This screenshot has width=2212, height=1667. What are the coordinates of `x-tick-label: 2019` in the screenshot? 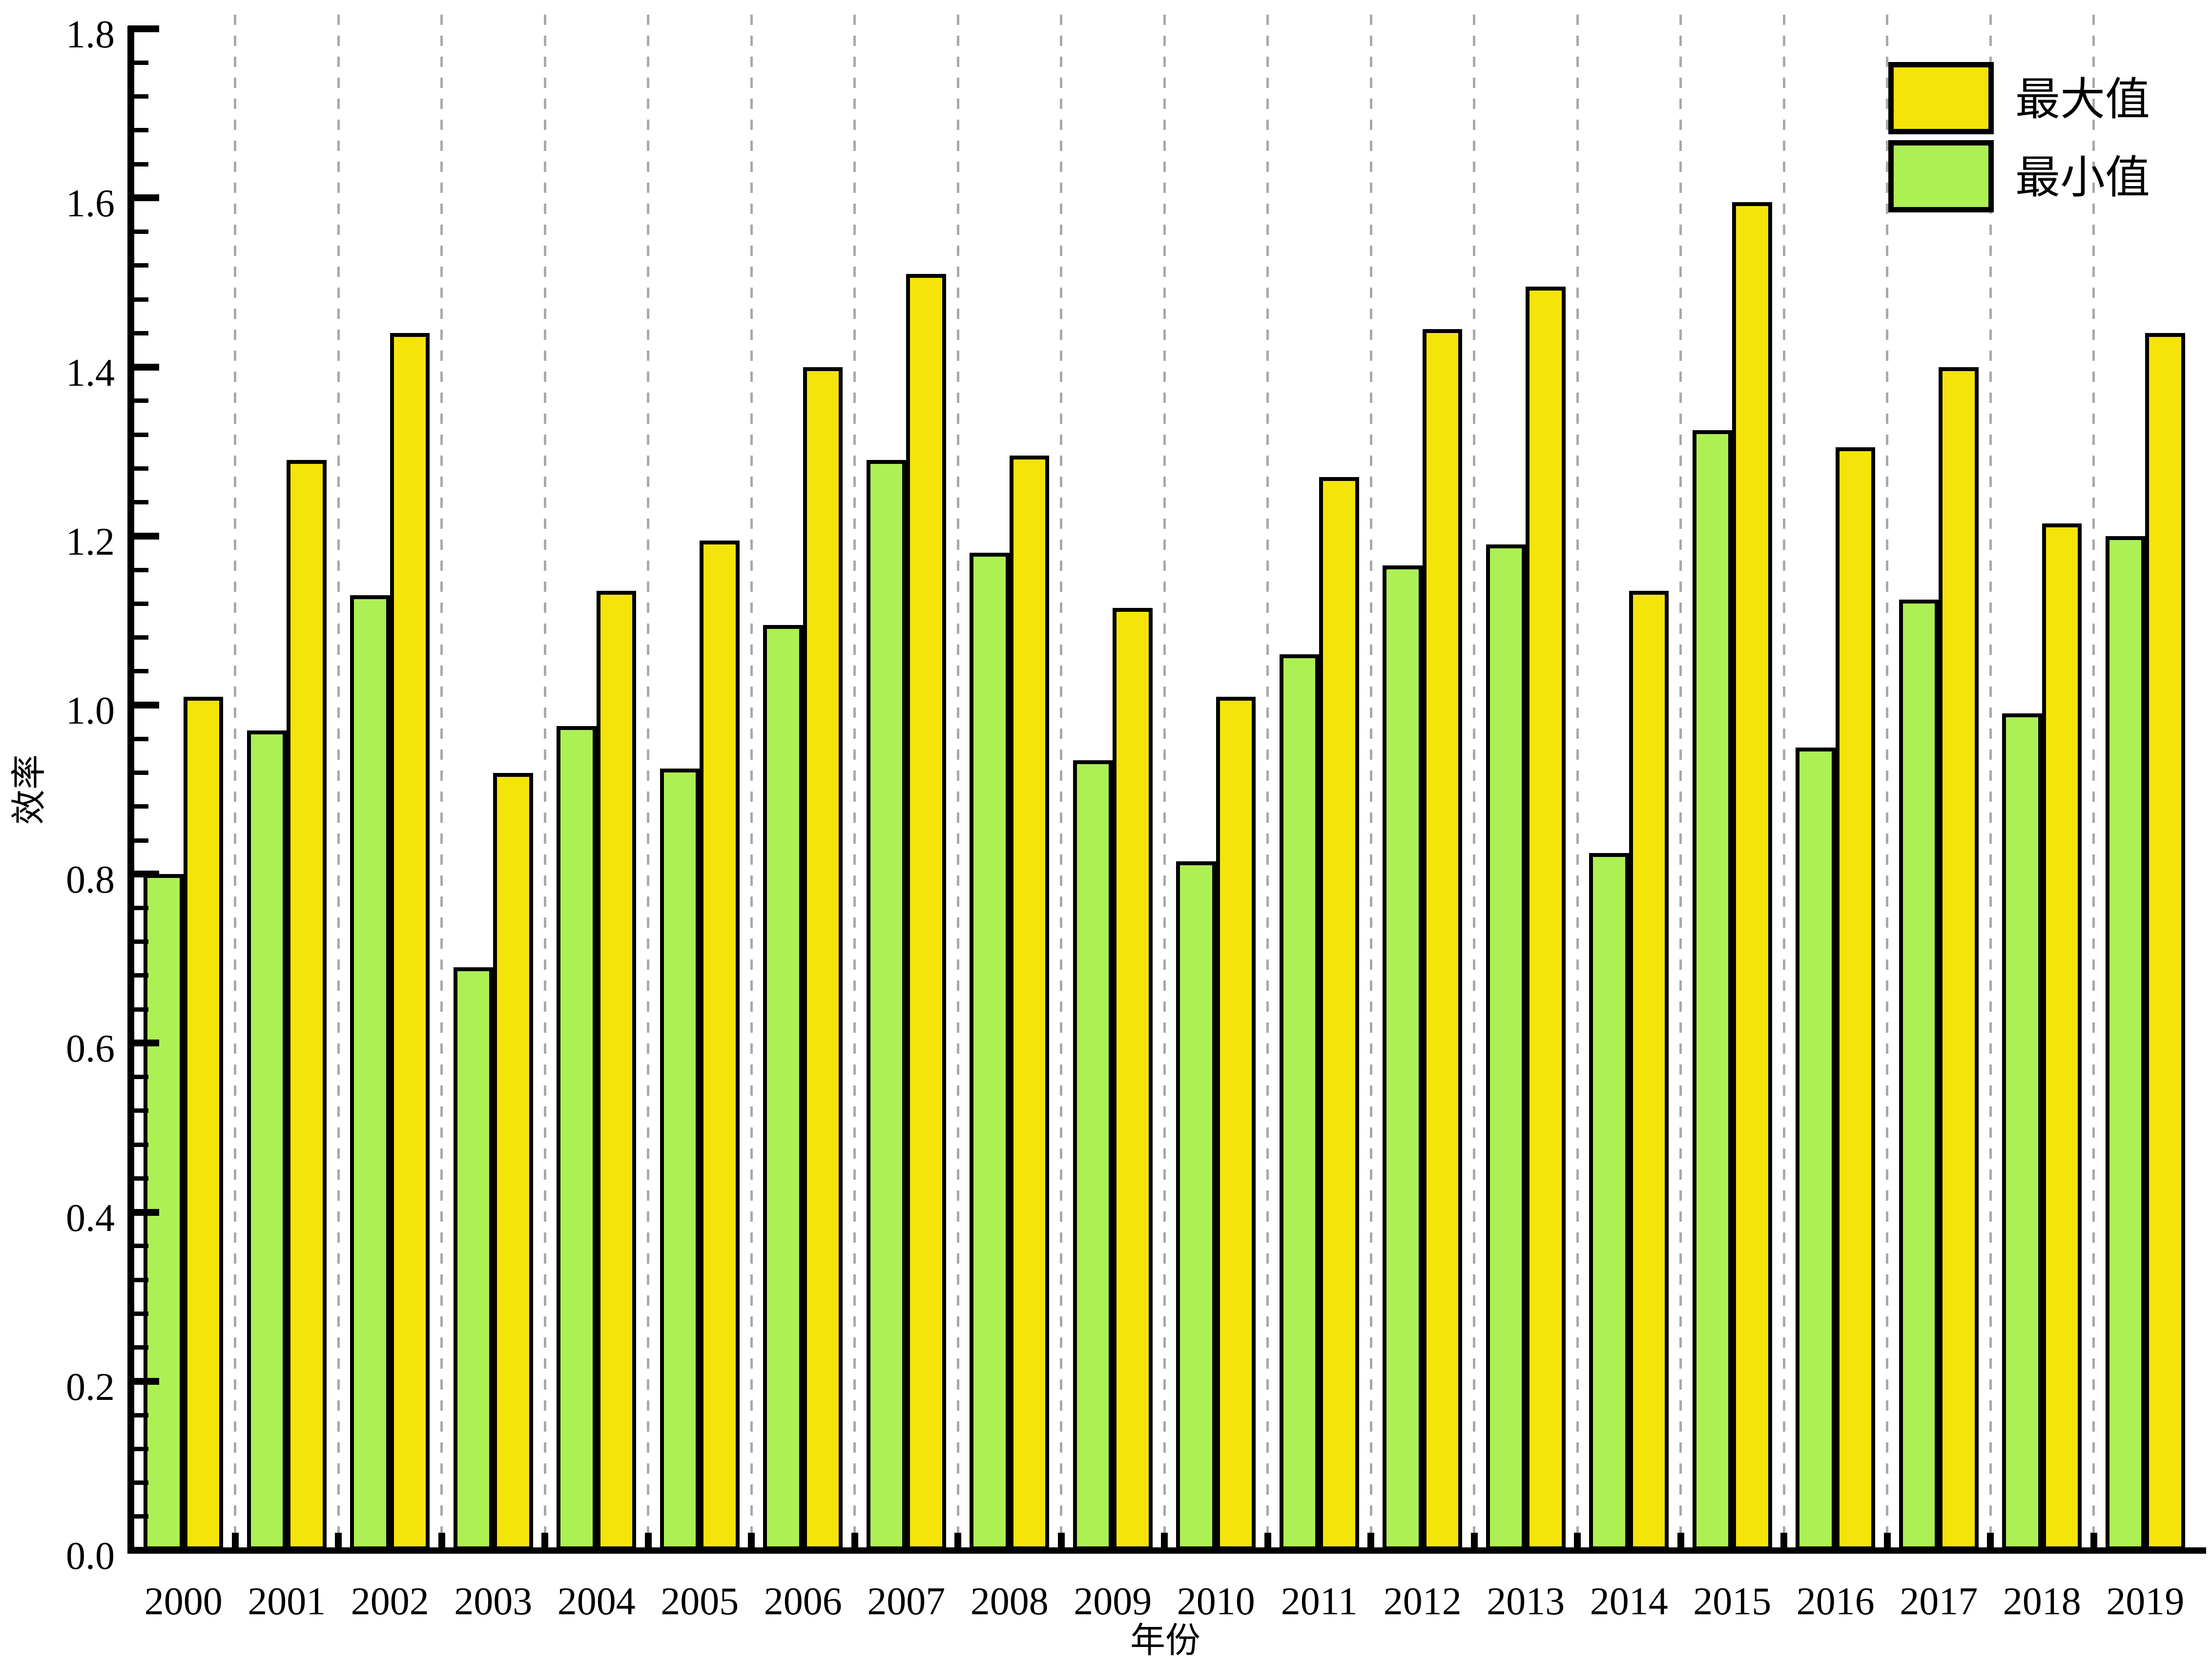 It's located at (2145, 1601).